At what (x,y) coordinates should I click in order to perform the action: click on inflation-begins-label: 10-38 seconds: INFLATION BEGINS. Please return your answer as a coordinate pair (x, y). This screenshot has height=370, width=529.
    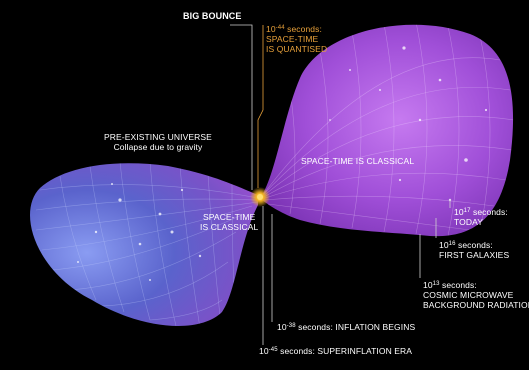
    Looking at the image, I should click on (346, 327).